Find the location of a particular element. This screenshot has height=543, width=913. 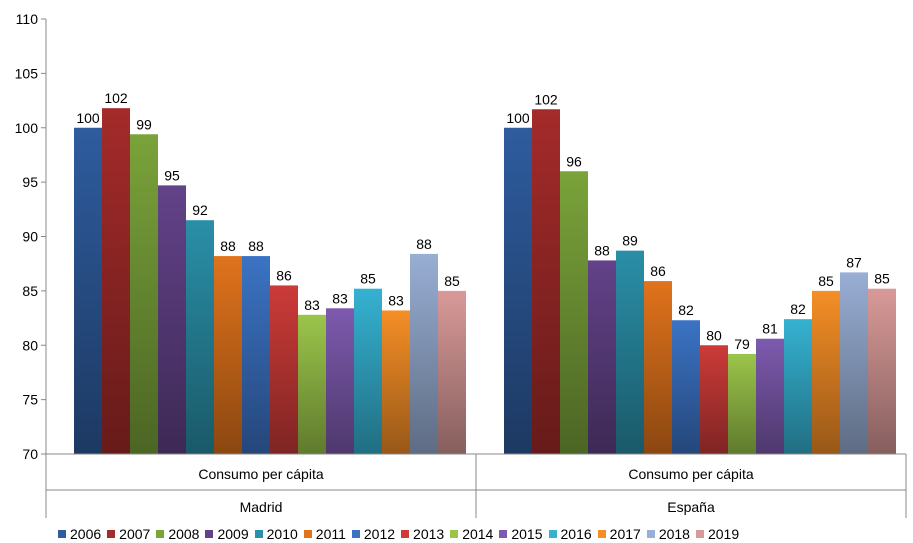

bar-2009-españa is located at coordinates (602, 357).